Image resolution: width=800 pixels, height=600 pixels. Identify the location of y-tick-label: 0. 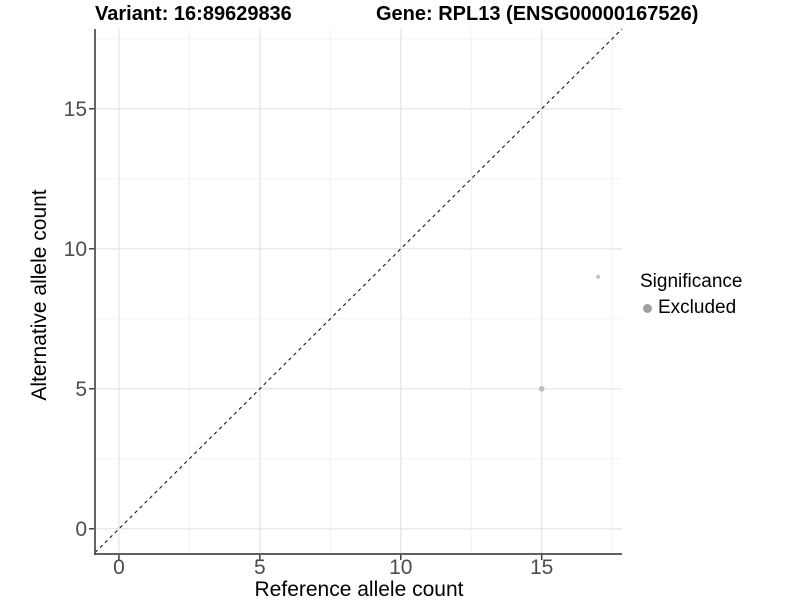
(81, 529).